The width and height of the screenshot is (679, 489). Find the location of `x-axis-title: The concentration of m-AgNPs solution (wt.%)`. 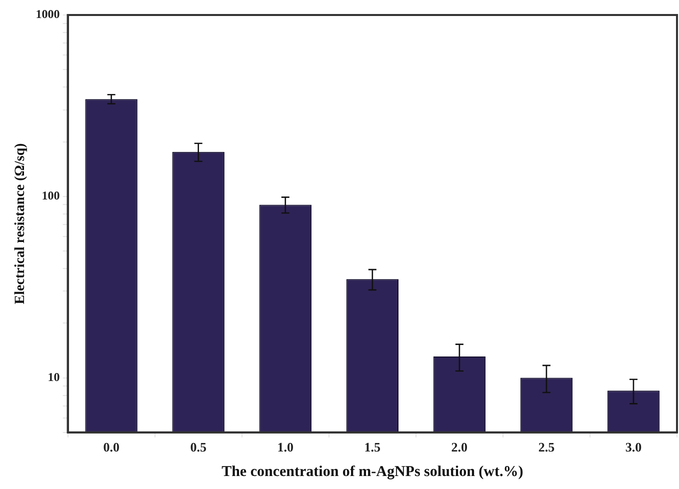

x-axis-title: The concentration of m-AgNPs solution (wt.%) is located at coordinates (373, 472).